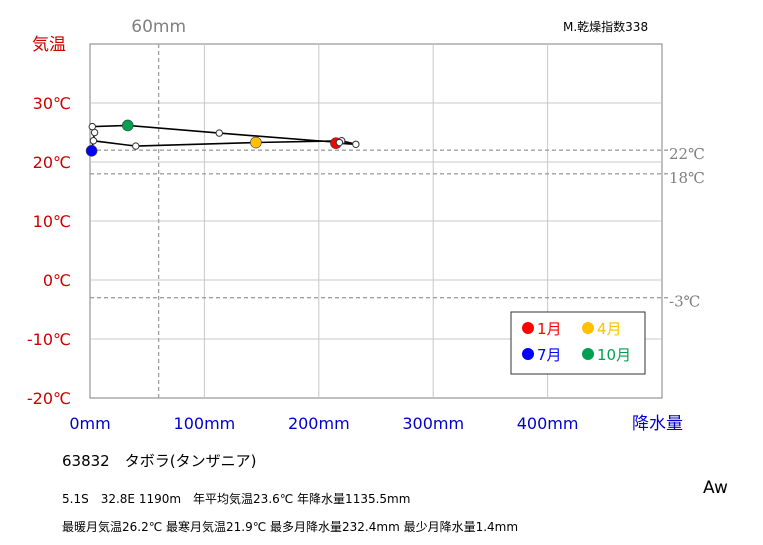 Image resolution: width=763 pixels, height=545 pixels. Describe the element at coordinates (52, 221) in the screenshot. I see `y-tick-label: 10℃` at that location.